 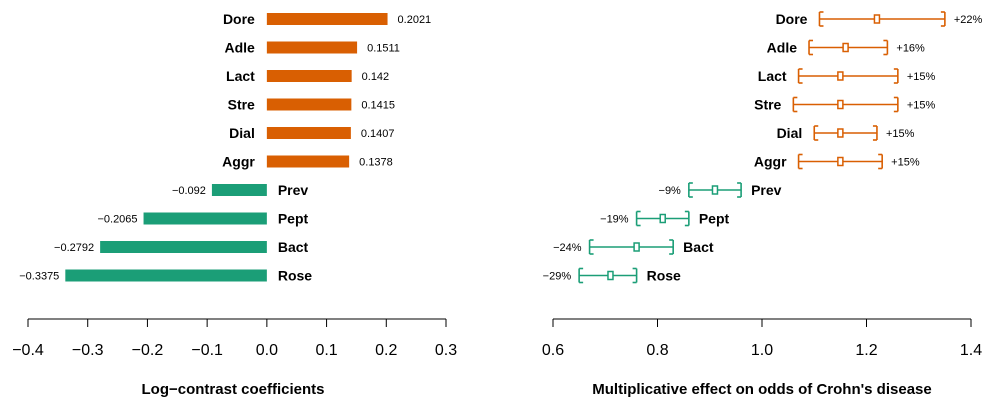 What do you see at coordinates (327, 19) in the screenshot?
I see `bar-dore` at bounding box center [327, 19].